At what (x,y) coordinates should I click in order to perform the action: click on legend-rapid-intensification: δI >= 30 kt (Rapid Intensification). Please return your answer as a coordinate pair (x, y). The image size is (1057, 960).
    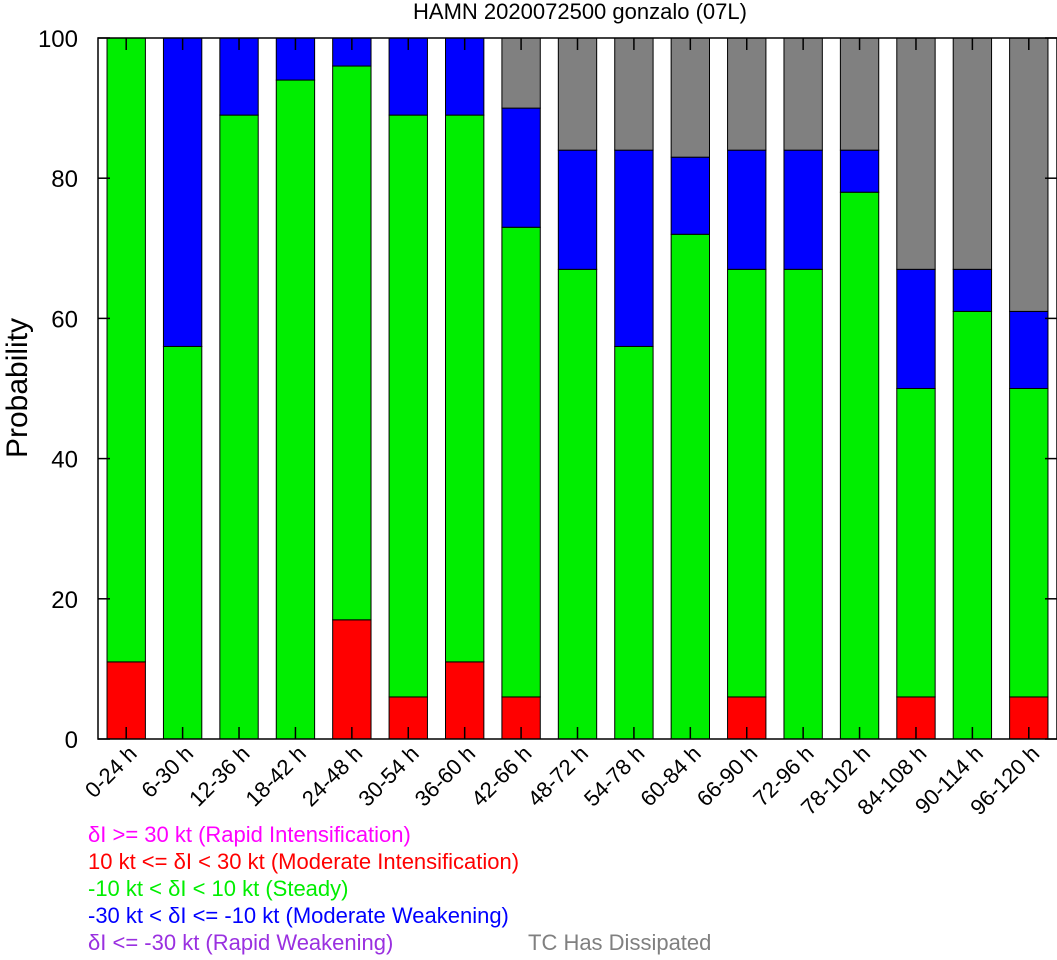
    Looking at the image, I should click on (249, 834).